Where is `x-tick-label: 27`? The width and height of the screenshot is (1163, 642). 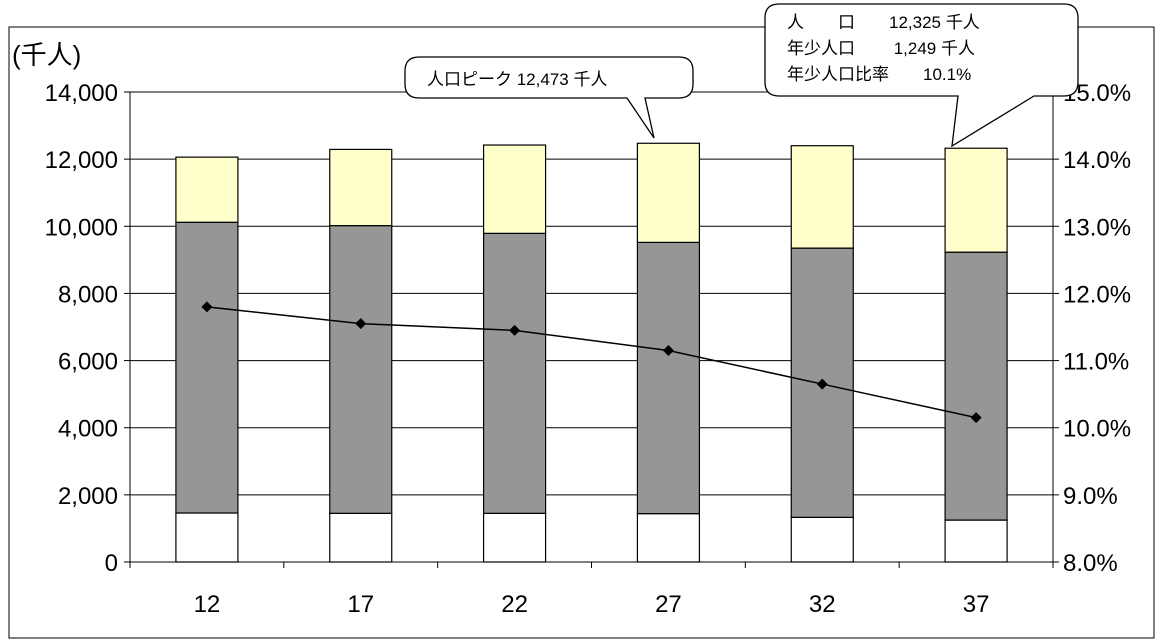 x-tick-label: 27 is located at coordinates (668, 604).